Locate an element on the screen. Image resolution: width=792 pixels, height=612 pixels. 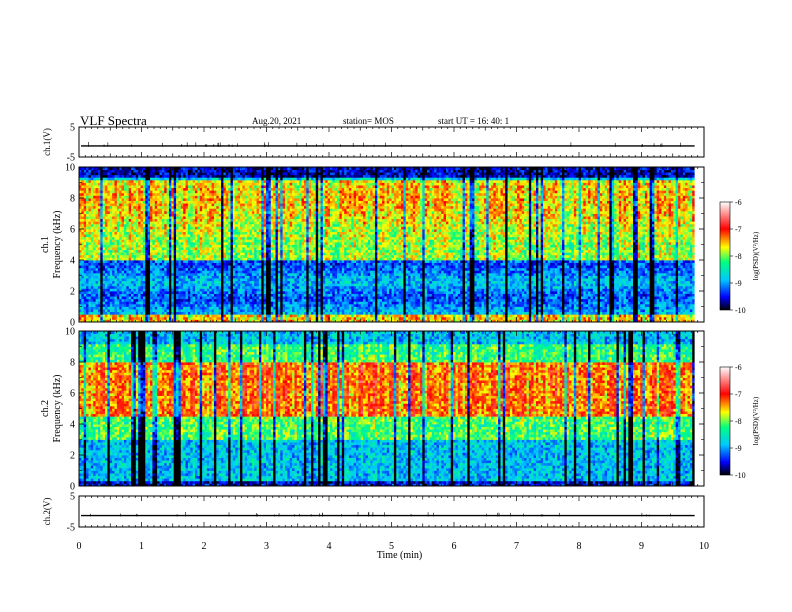
xtick-label: 5 is located at coordinates (391, 546).